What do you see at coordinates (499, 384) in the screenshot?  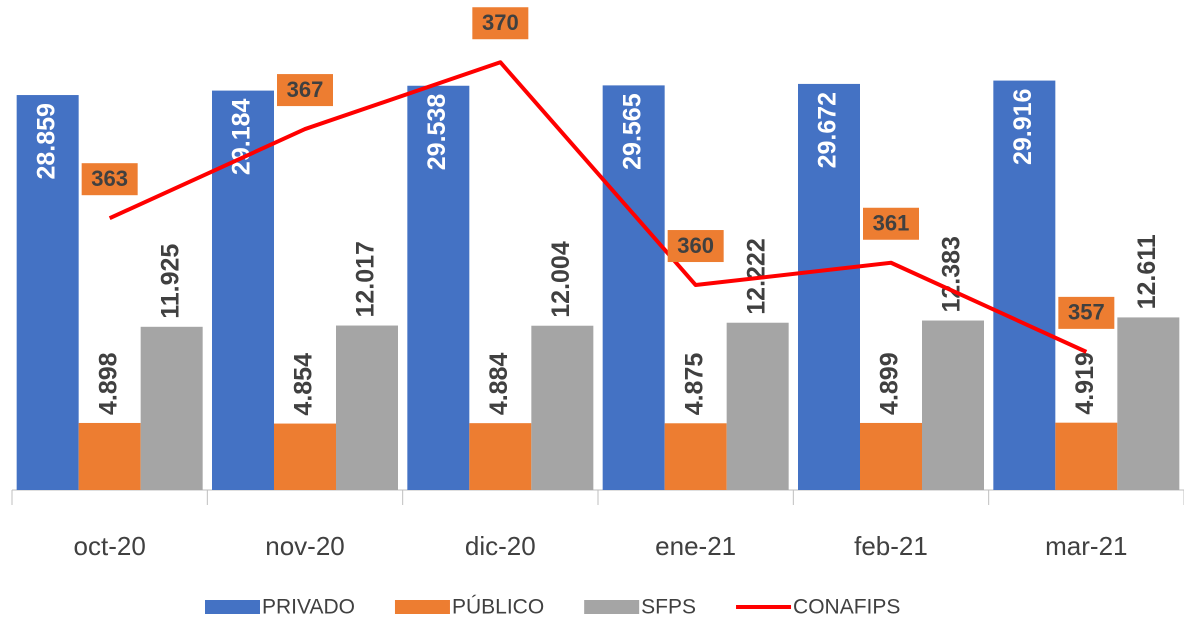 I see `data-label: 4.884` at bounding box center [499, 384].